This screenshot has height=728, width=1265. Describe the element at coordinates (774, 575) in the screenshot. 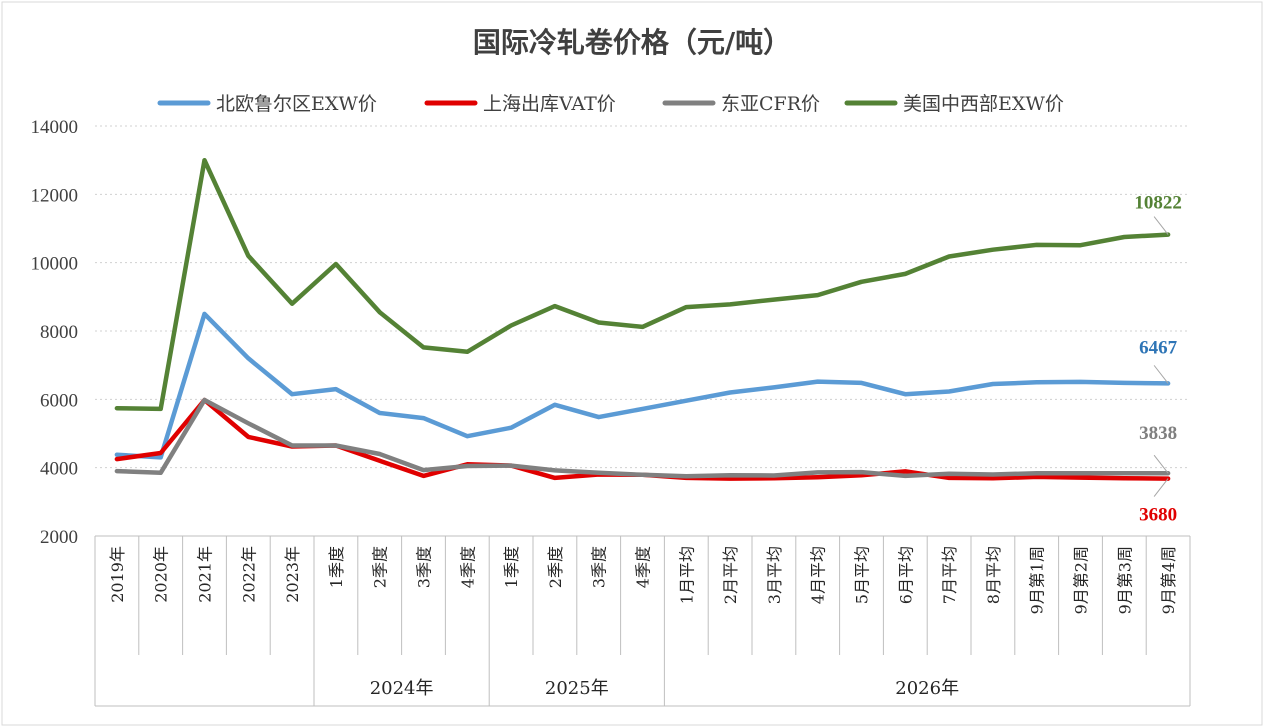

I see `x-tick-label: 3月平均` at that location.